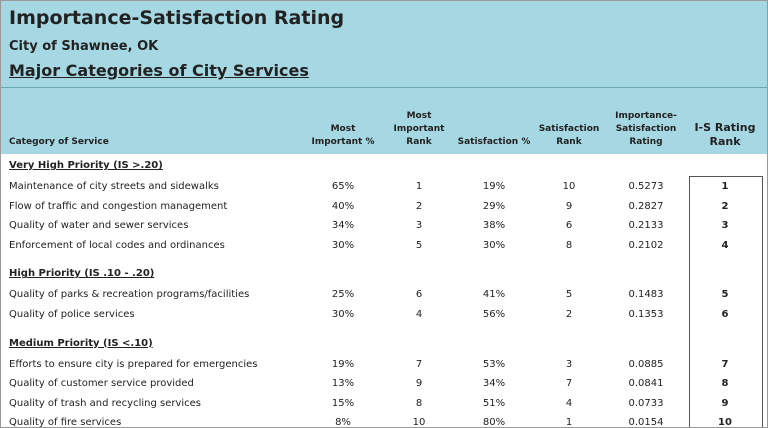 The width and height of the screenshot is (768, 428). What do you see at coordinates (494, 364) in the screenshot?
I see `cell-value: 53%` at bounding box center [494, 364].